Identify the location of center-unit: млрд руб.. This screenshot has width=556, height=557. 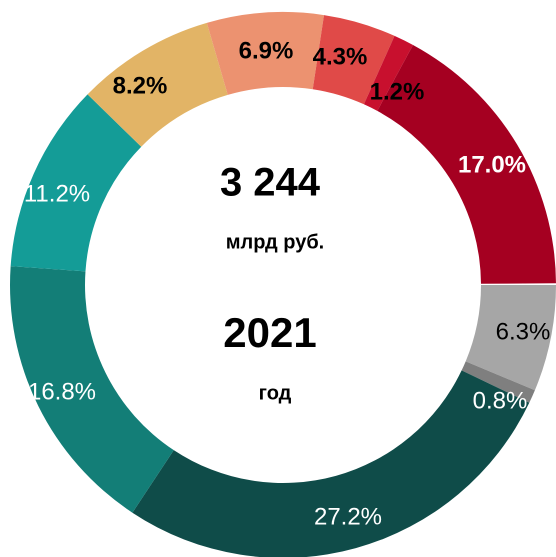
(275, 242).